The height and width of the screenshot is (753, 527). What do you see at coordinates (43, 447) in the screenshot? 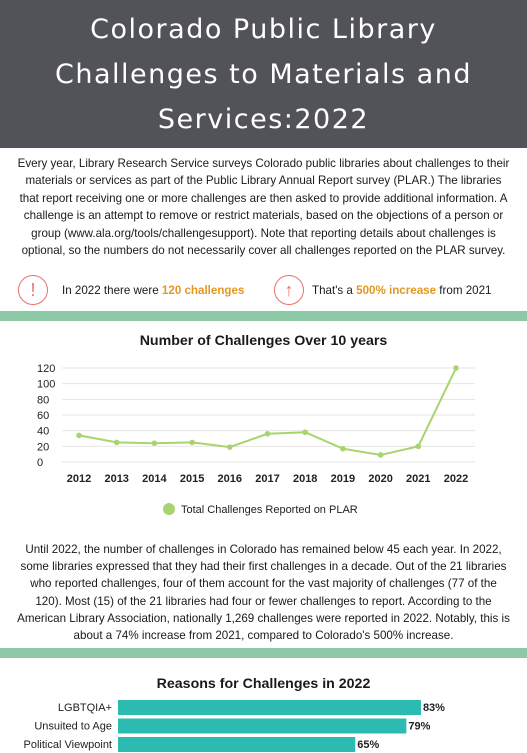
I see `y-tick-label: 20` at bounding box center [43, 447].